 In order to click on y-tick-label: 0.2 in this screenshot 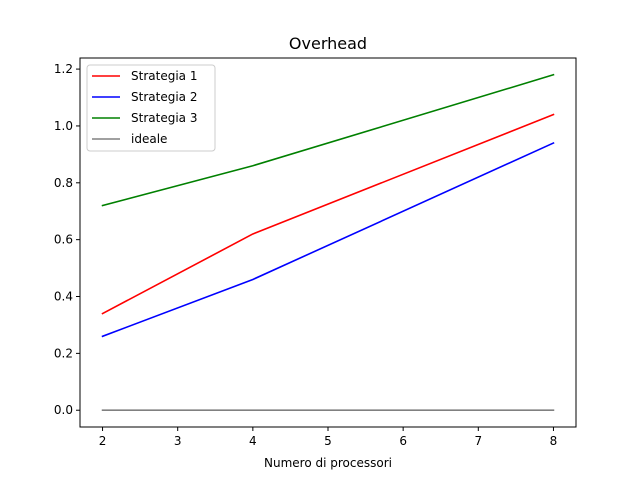, I will do `click(63, 353)`.